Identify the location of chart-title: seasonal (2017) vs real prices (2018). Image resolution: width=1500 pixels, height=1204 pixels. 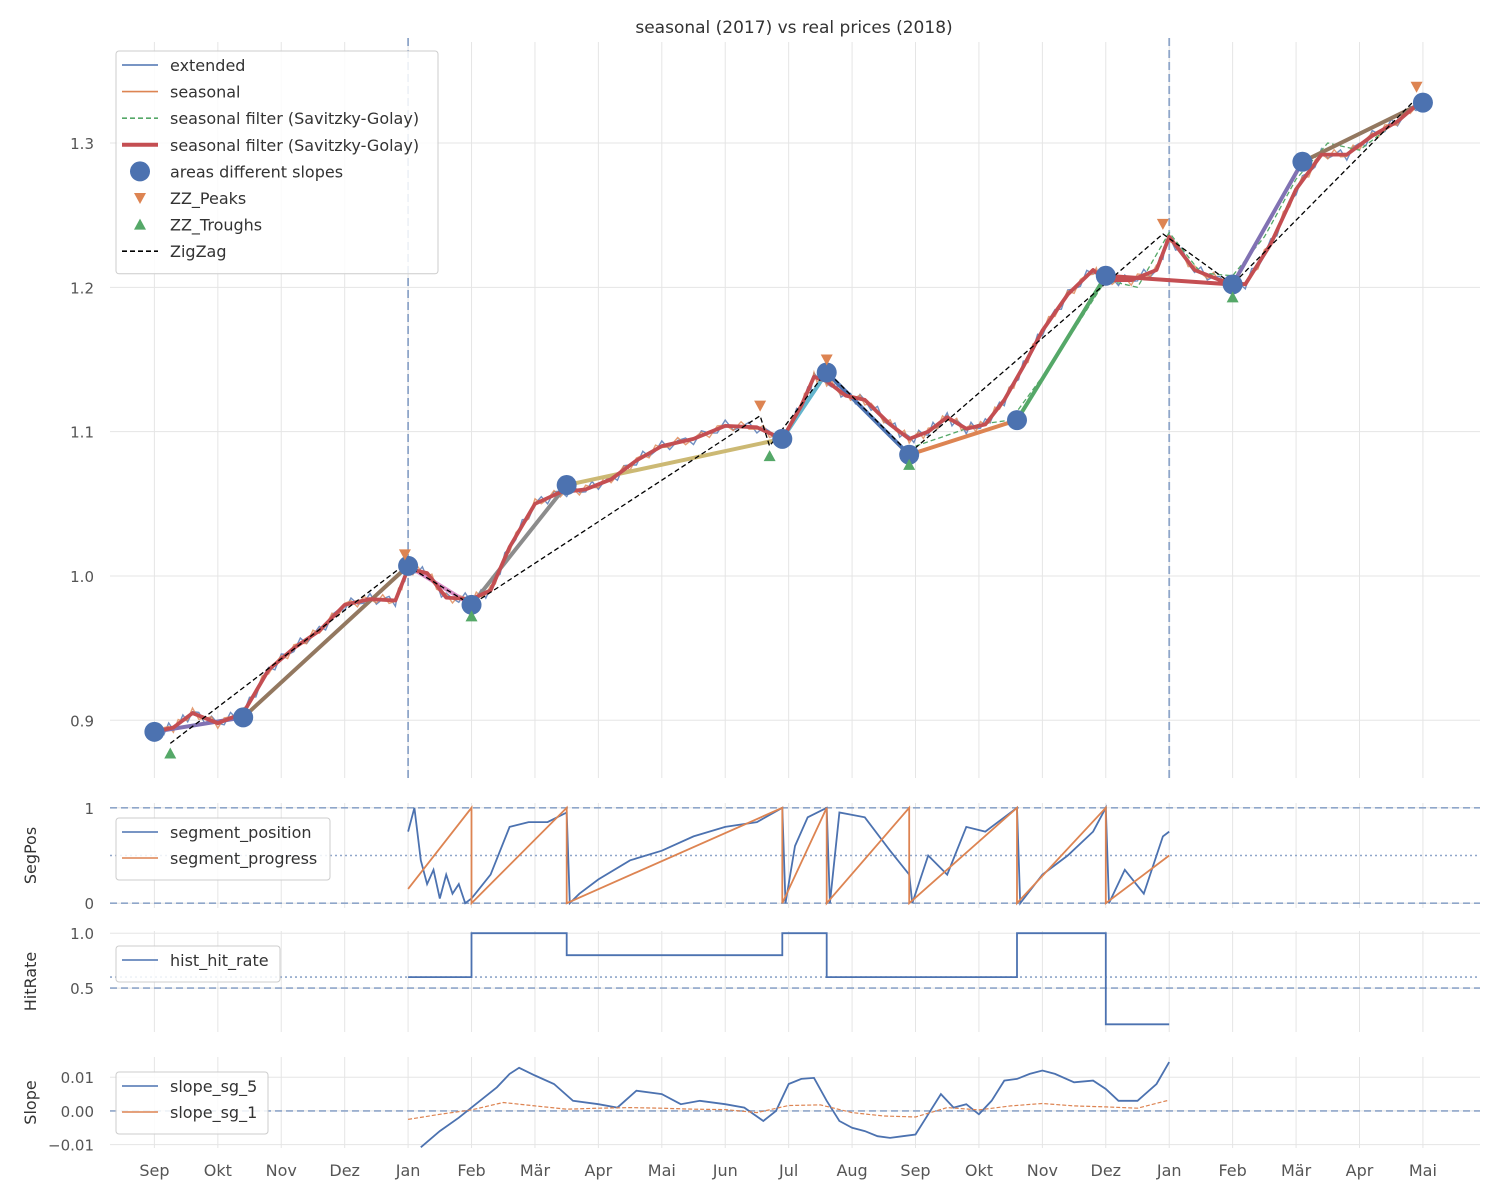
(793, 28).